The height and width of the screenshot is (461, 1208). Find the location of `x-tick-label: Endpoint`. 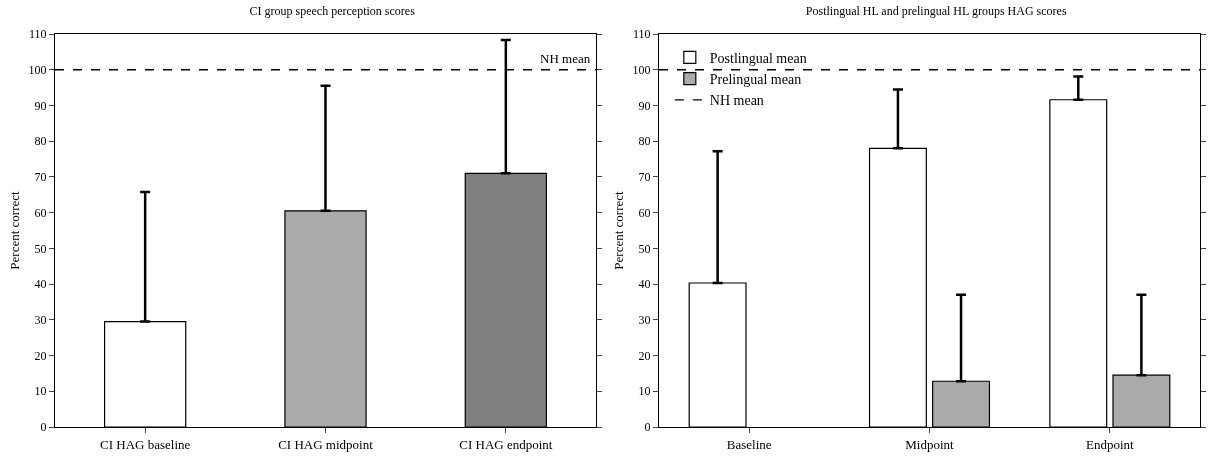

x-tick-label: Endpoint is located at coordinates (1110, 444).